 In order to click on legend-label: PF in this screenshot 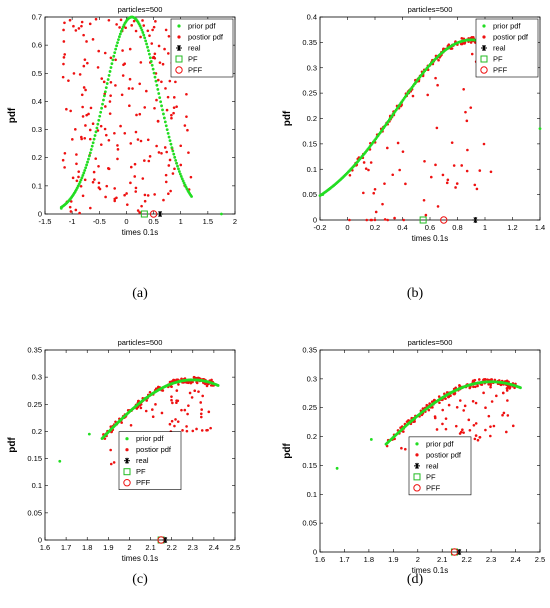, I will do `click(498, 59)`.